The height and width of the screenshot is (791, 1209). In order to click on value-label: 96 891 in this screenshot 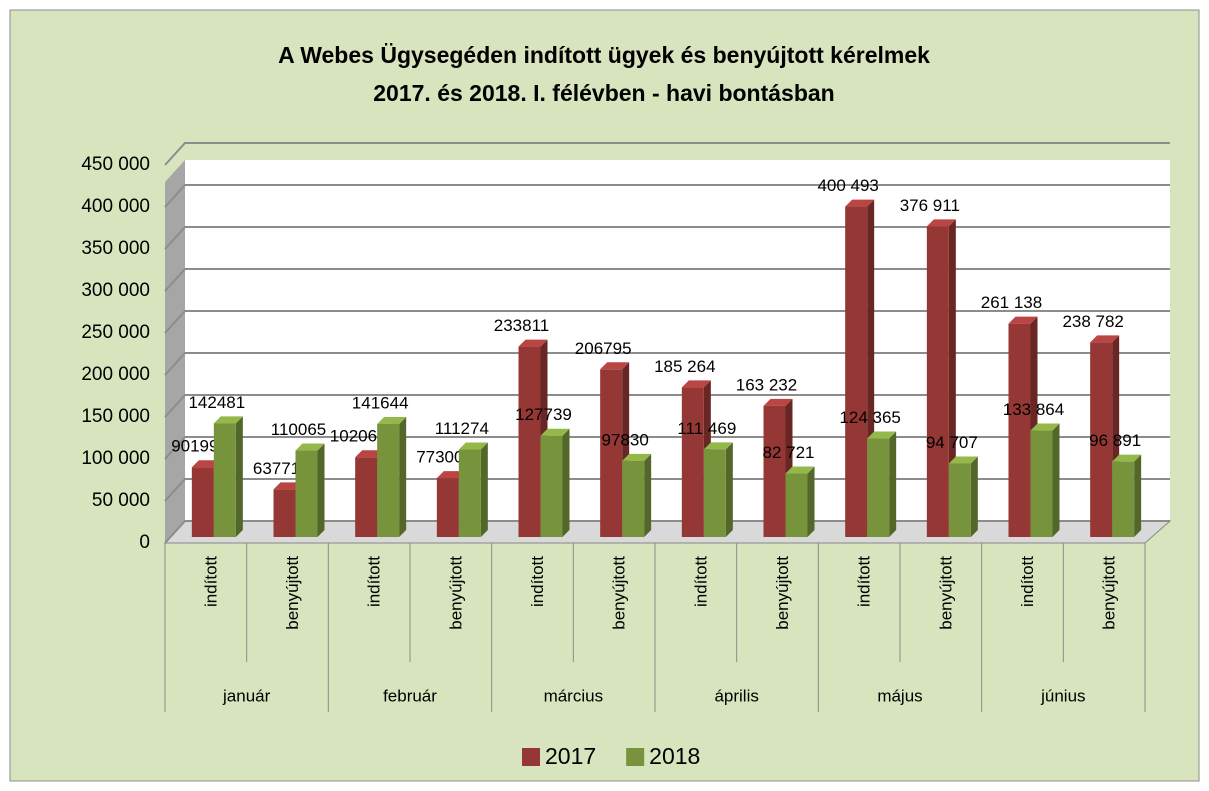, I will do `click(1115, 440)`.